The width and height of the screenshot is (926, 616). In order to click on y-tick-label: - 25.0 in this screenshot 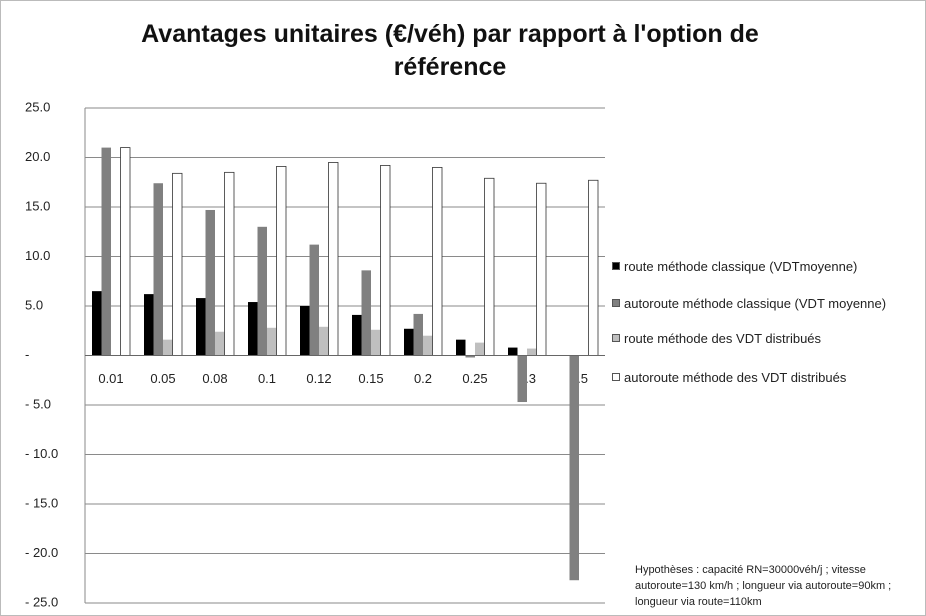, I will do `click(41, 601)`.